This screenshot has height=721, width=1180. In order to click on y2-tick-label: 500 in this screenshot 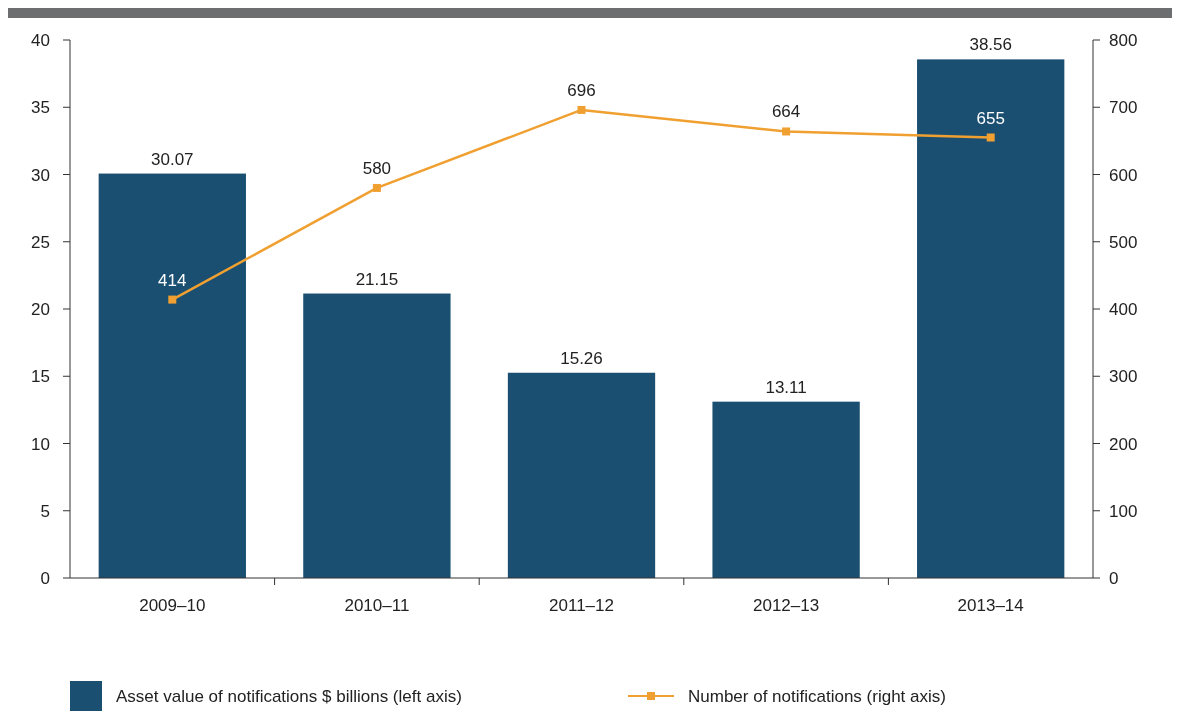, I will do `click(1123, 242)`.